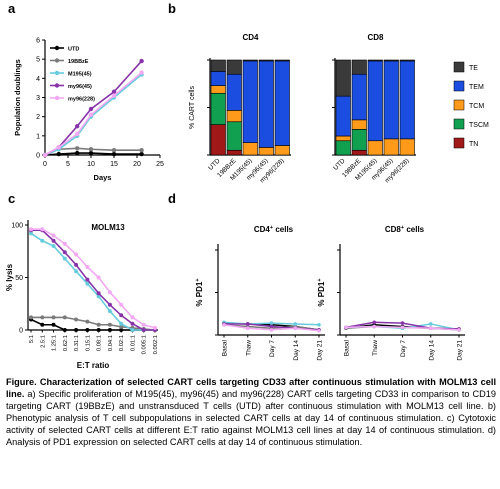 This screenshot has width=500, height=489. What do you see at coordinates (218, 78) in the screenshot?
I see `panel-b-bar-cd4-utd-tem` at bounding box center [218, 78].